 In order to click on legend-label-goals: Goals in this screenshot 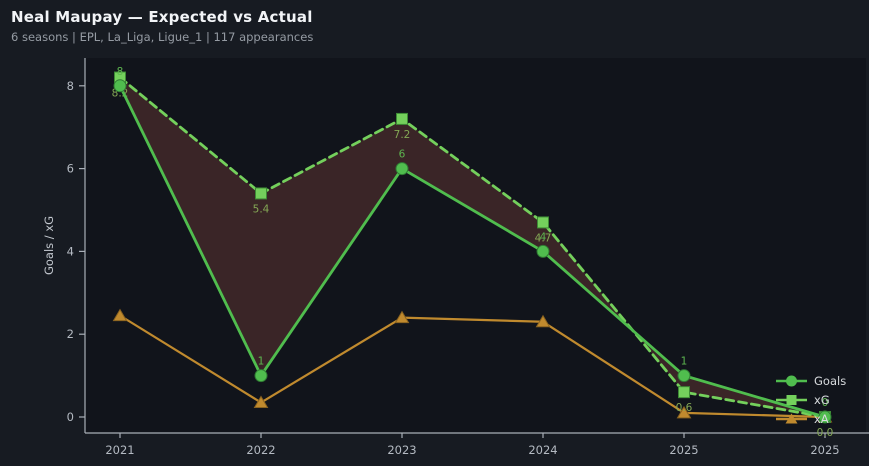, I will do `click(830, 381)`.